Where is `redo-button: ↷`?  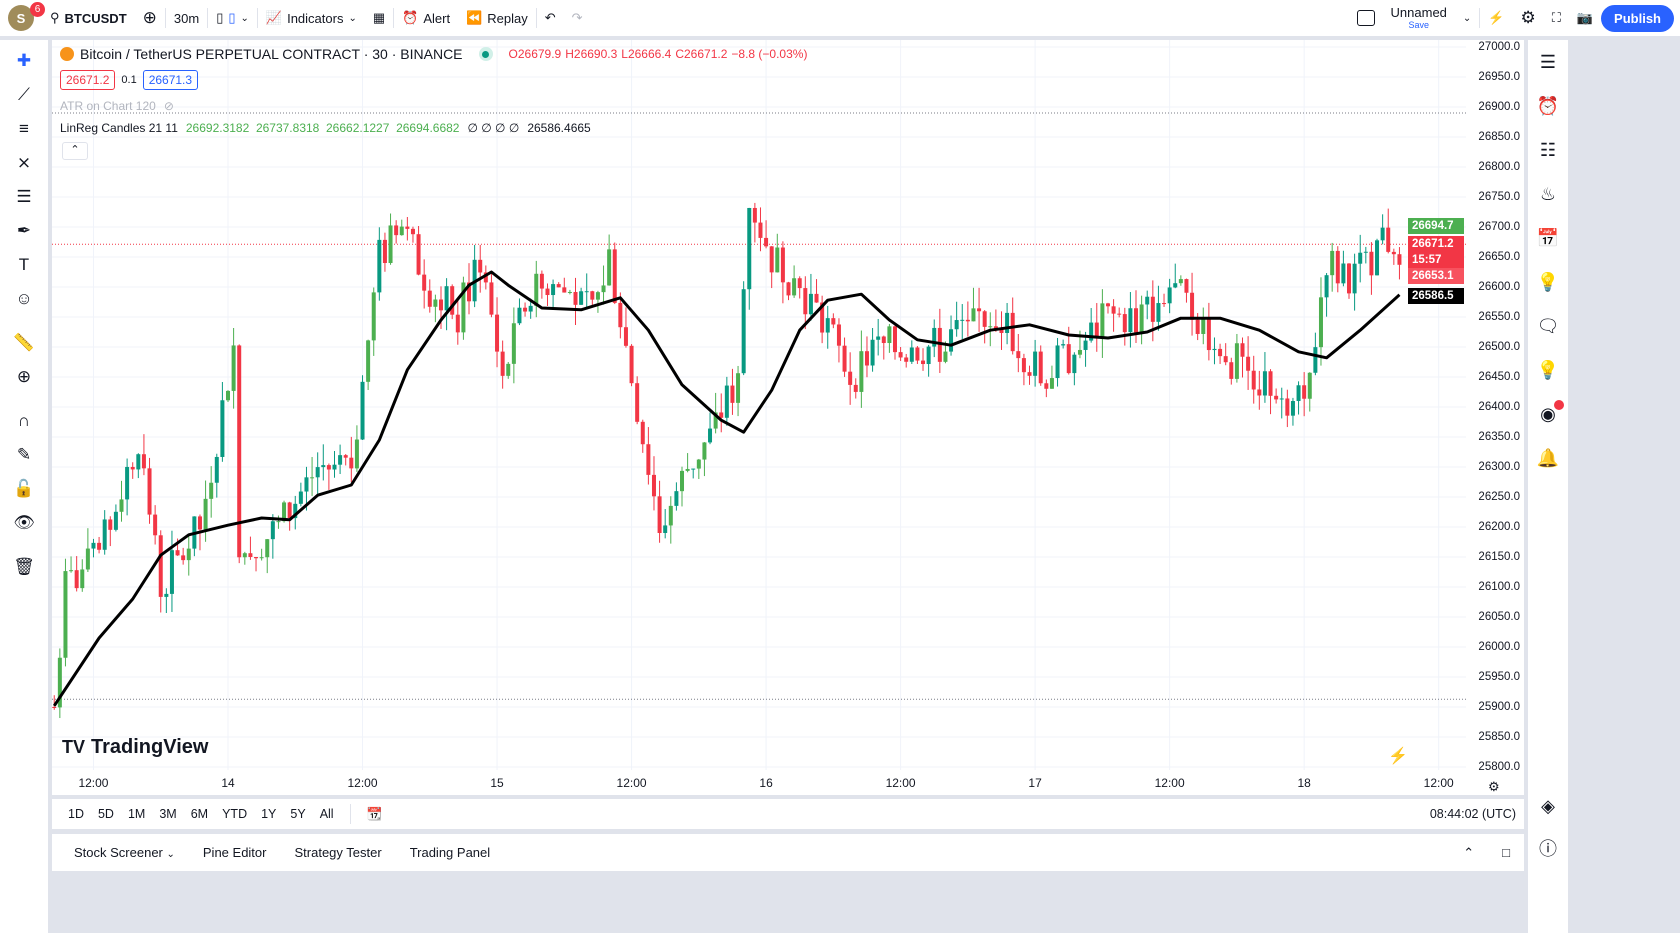 redo-button: ↷ is located at coordinates (577, 18).